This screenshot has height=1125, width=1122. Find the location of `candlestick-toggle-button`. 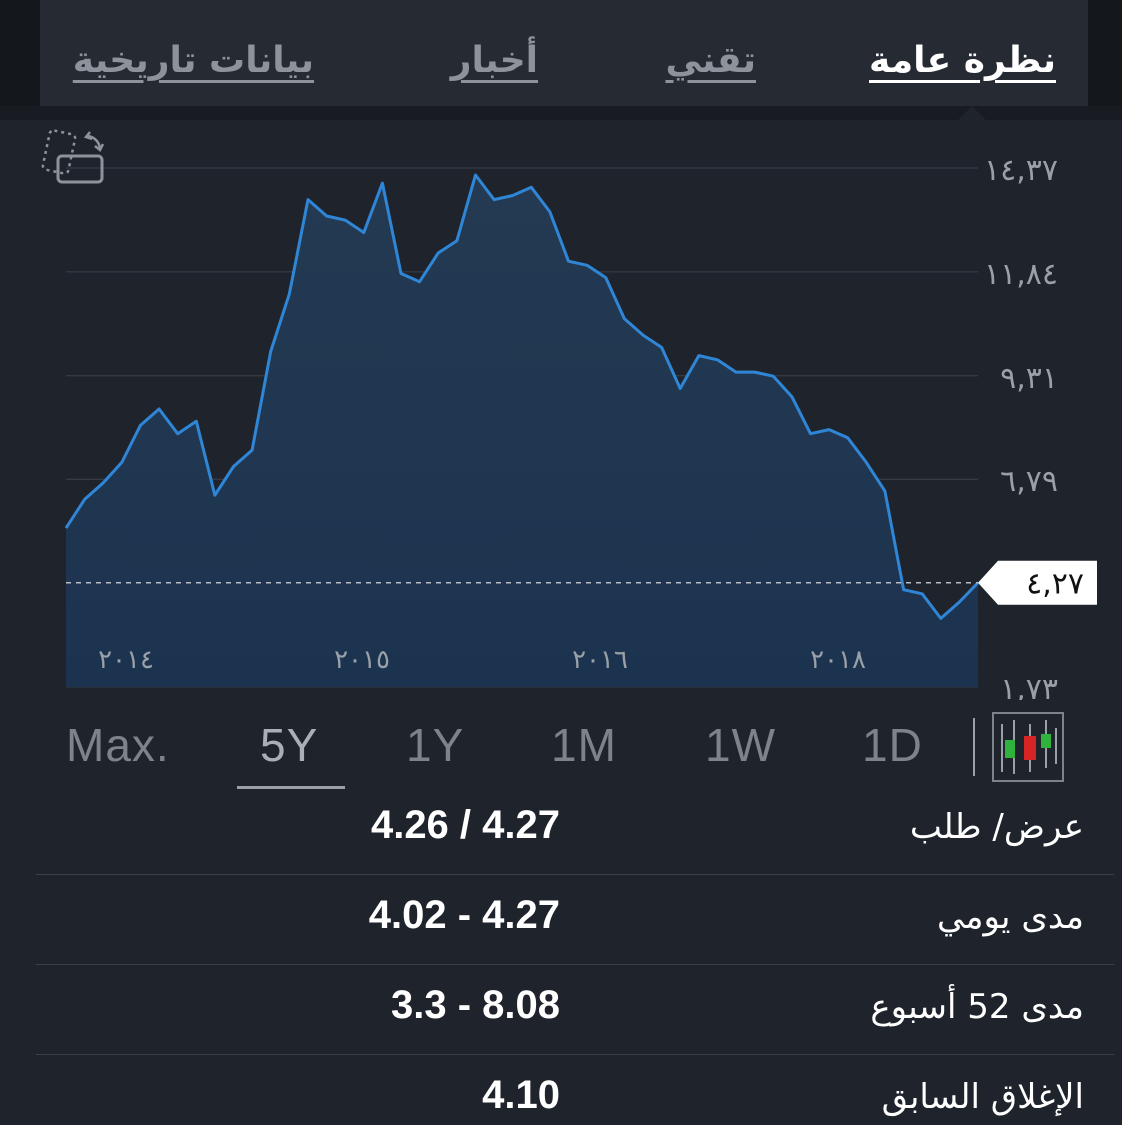

candlestick-toggle-button is located at coordinates (1028, 747).